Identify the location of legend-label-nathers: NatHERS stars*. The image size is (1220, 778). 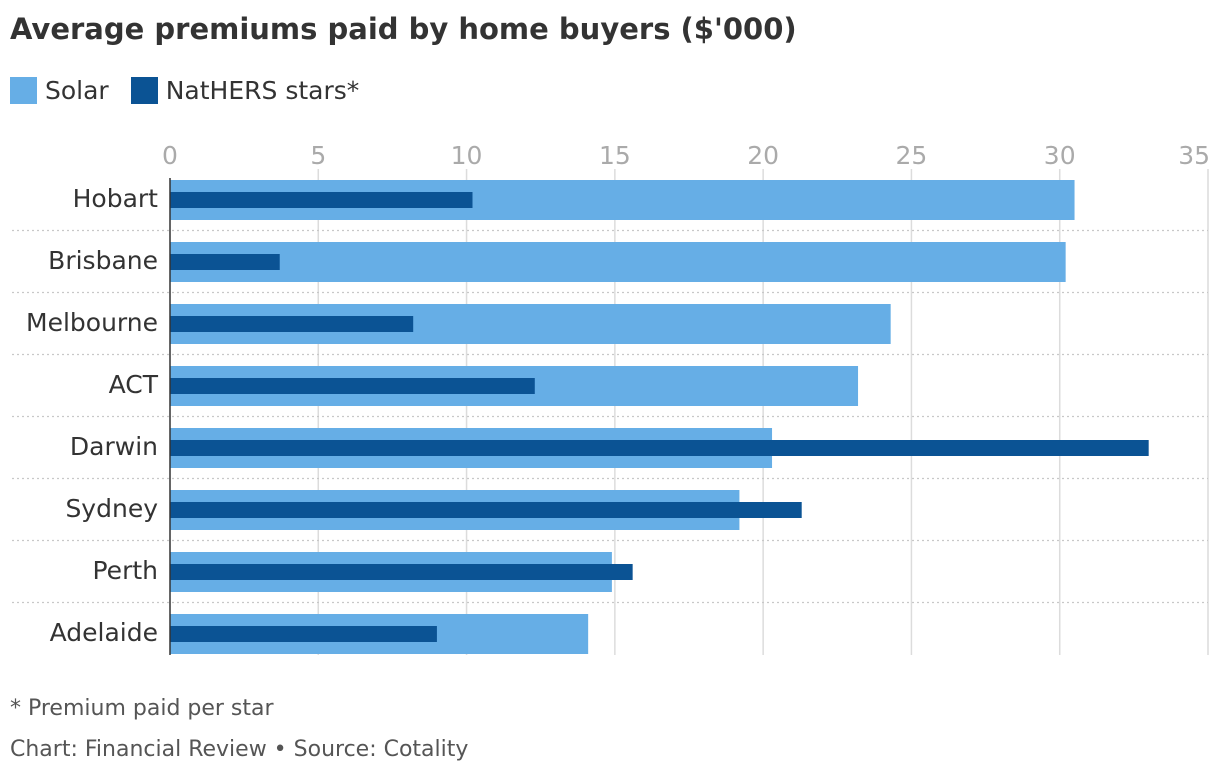
(262, 90).